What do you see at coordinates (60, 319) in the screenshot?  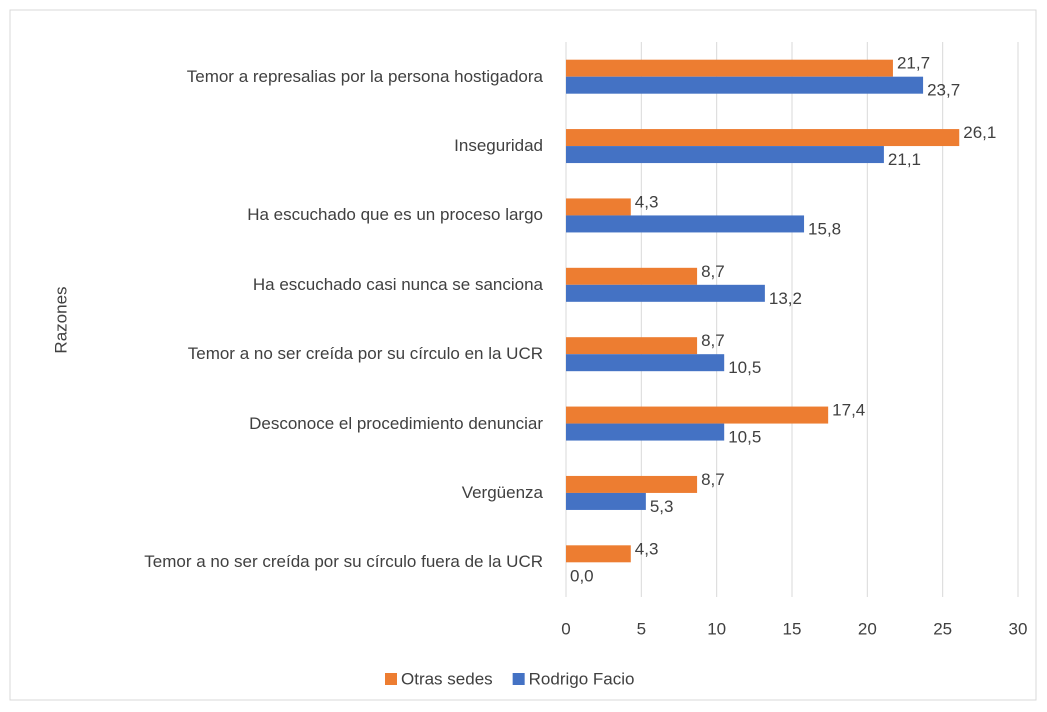 I see `y-axis-title: Razones` at bounding box center [60, 319].